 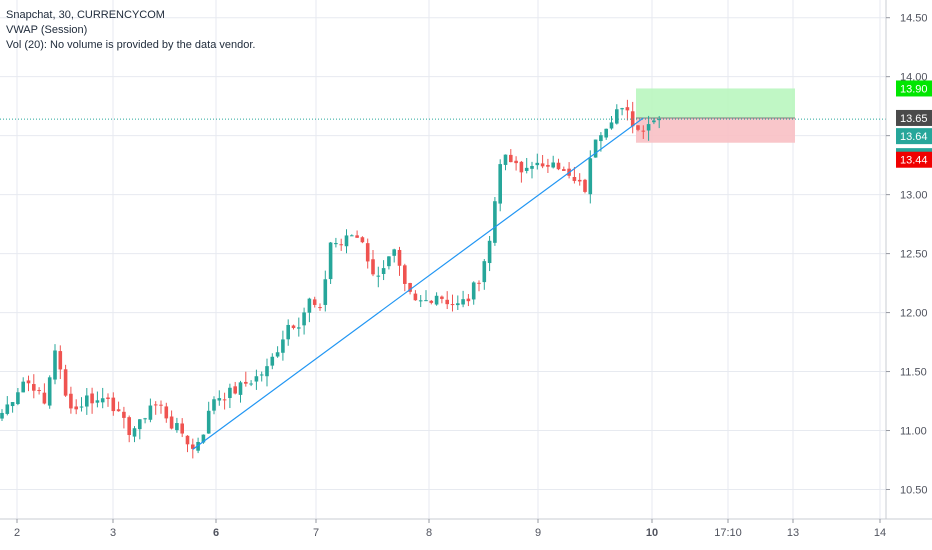 I want to click on legend-symbol: Snapchat, 30, CURRENCYCOM, so click(x=85, y=15).